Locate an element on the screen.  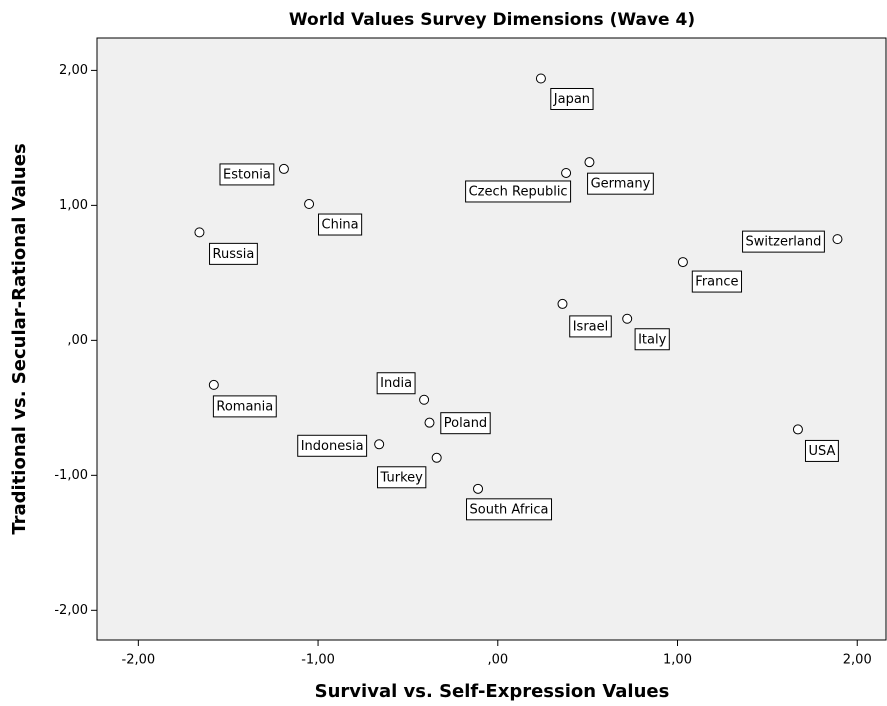
point-label: Turkey is located at coordinates (402, 477).